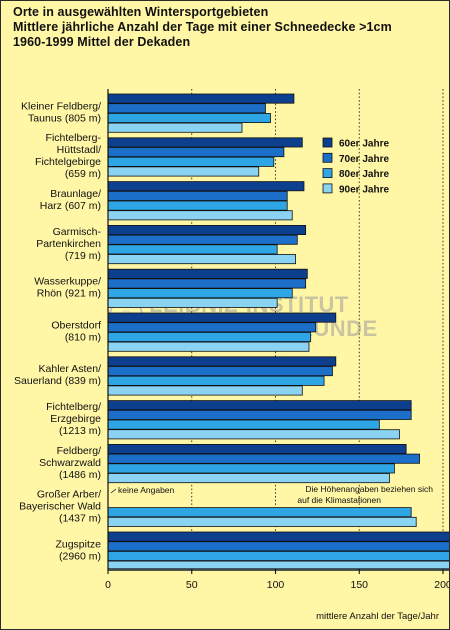 This screenshot has height=630, width=450. What do you see at coordinates (77, 232) in the screenshot?
I see `category-label: Garmisch-` at bounding box center [77, 232].